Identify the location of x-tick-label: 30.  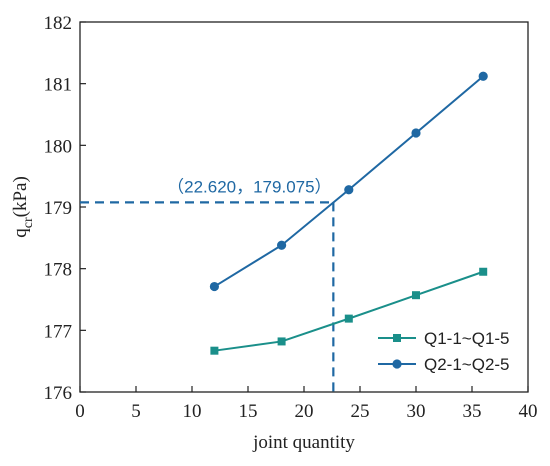
(416, 411).